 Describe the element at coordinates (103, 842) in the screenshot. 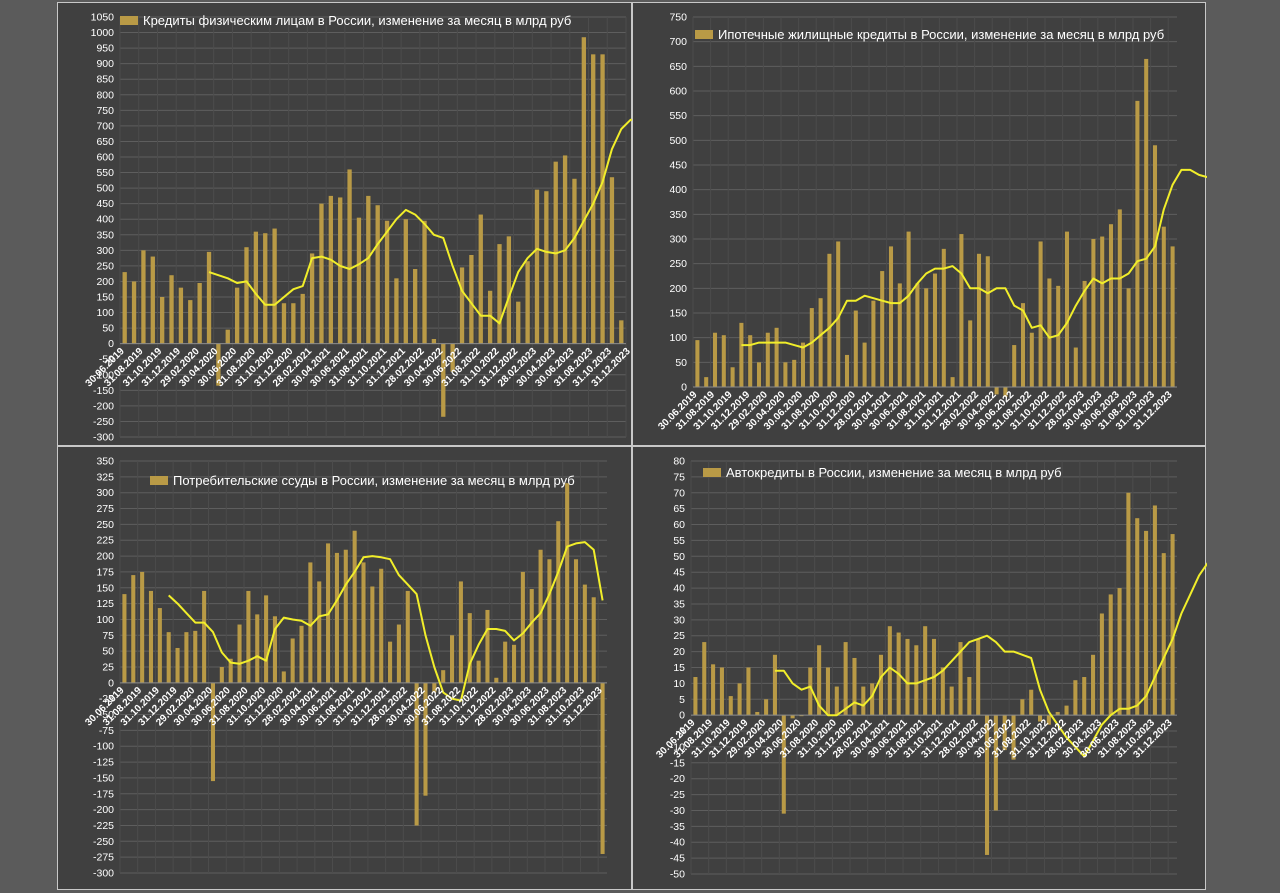

I see `y-tick-label: -250` at that location.